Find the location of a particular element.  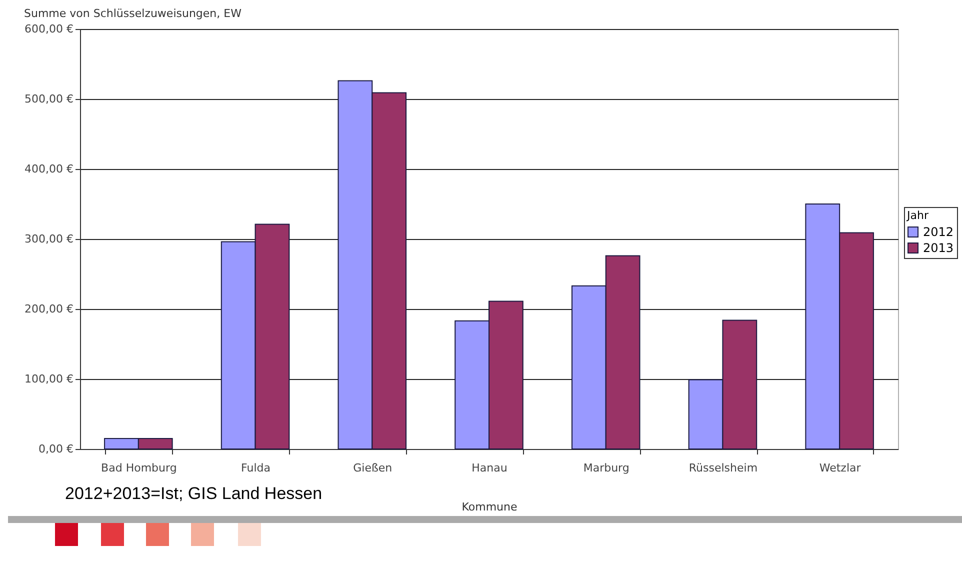

x-axis-title: Kommune is located at coordinates (490, 507).